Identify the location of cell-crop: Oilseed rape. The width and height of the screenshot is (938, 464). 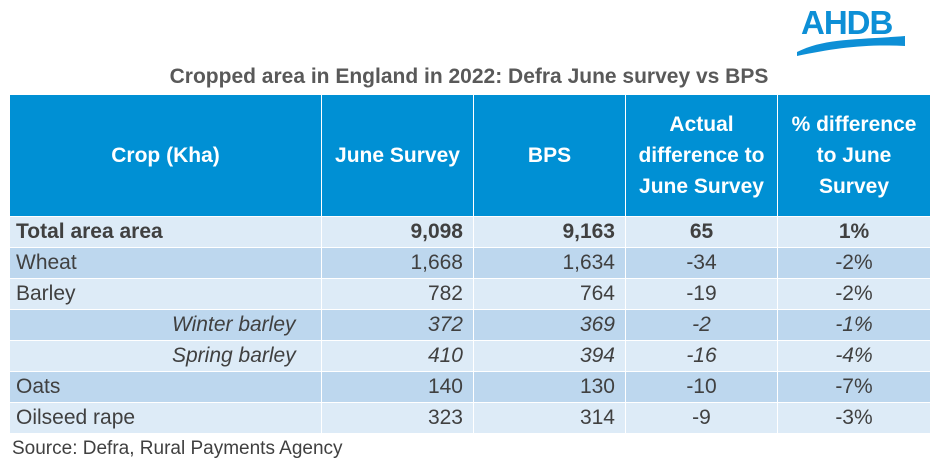
(166, 417).